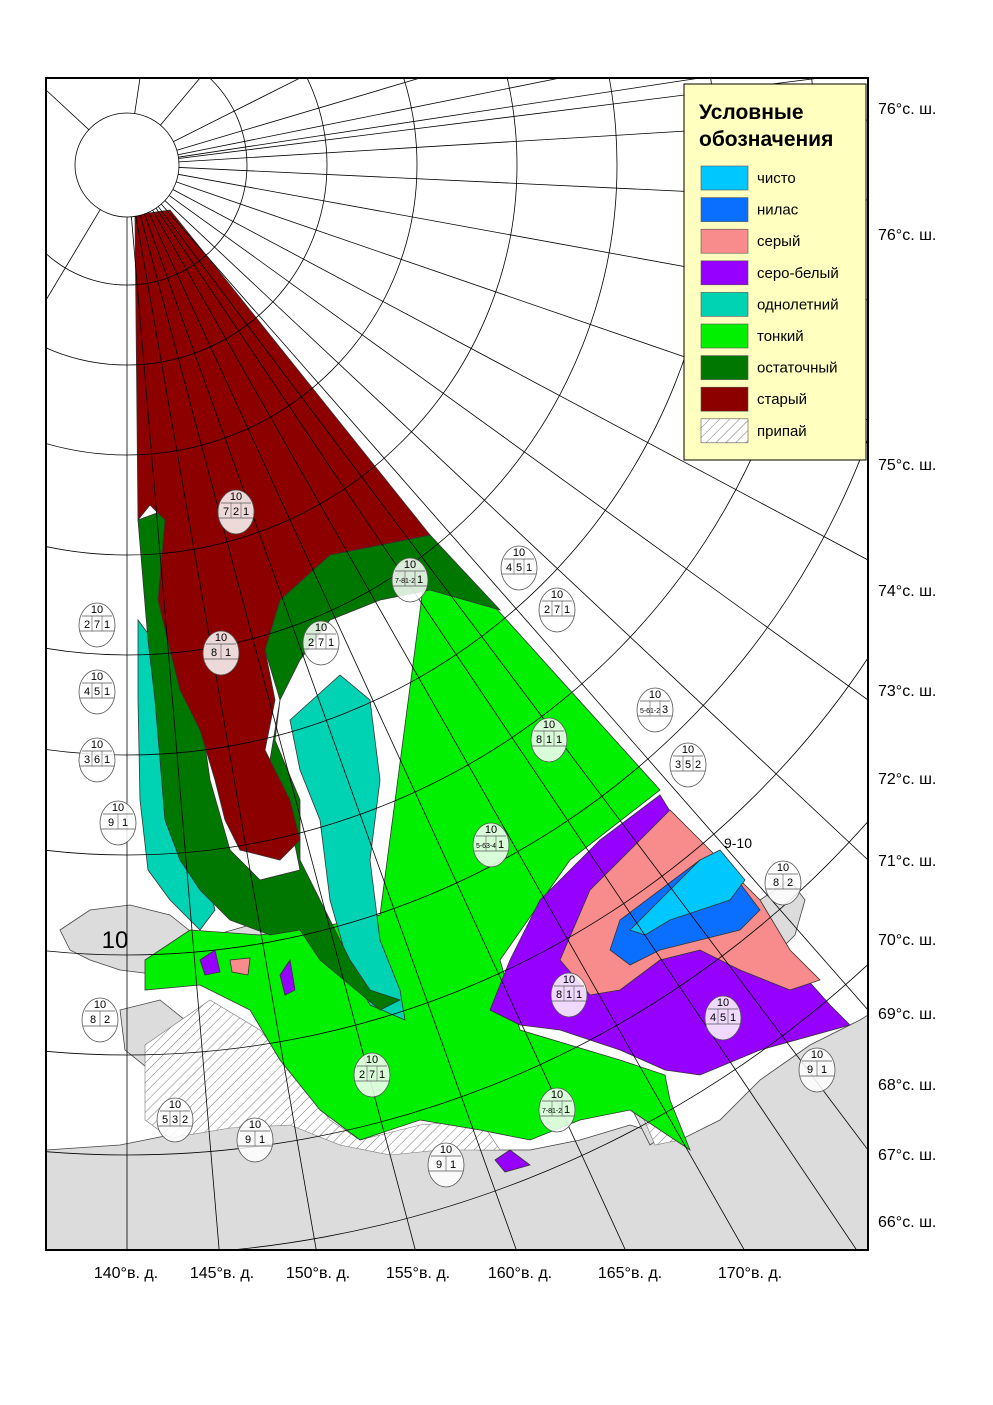  What do you see at coordinates (547, 1111) in the screenshot?
I see `egg-partial: 7-8` at bounding box center [547, 1111].